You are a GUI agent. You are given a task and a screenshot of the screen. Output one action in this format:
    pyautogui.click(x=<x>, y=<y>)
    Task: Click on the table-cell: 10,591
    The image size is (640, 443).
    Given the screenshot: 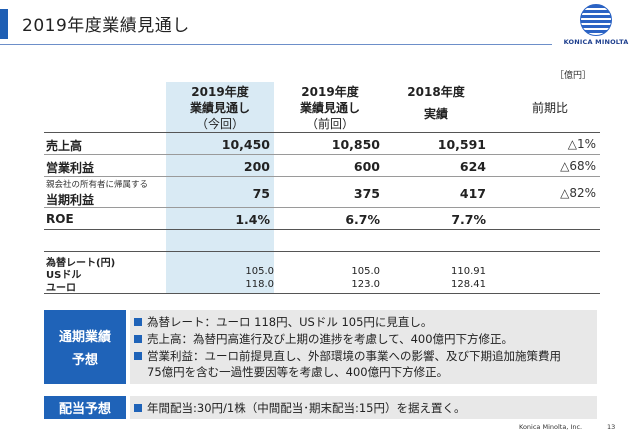 What is the action you would take?
    pyautogui.click(x=461, y=144)
    